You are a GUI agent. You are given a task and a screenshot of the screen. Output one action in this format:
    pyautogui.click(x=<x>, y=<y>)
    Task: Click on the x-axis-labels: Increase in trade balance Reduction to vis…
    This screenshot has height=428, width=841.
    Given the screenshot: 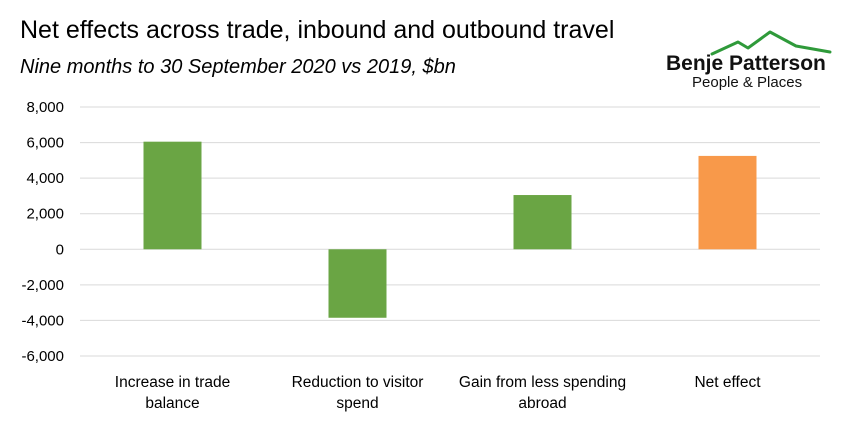 What is the action you would take?
    pyautogui.click(x=438, y=393)
    